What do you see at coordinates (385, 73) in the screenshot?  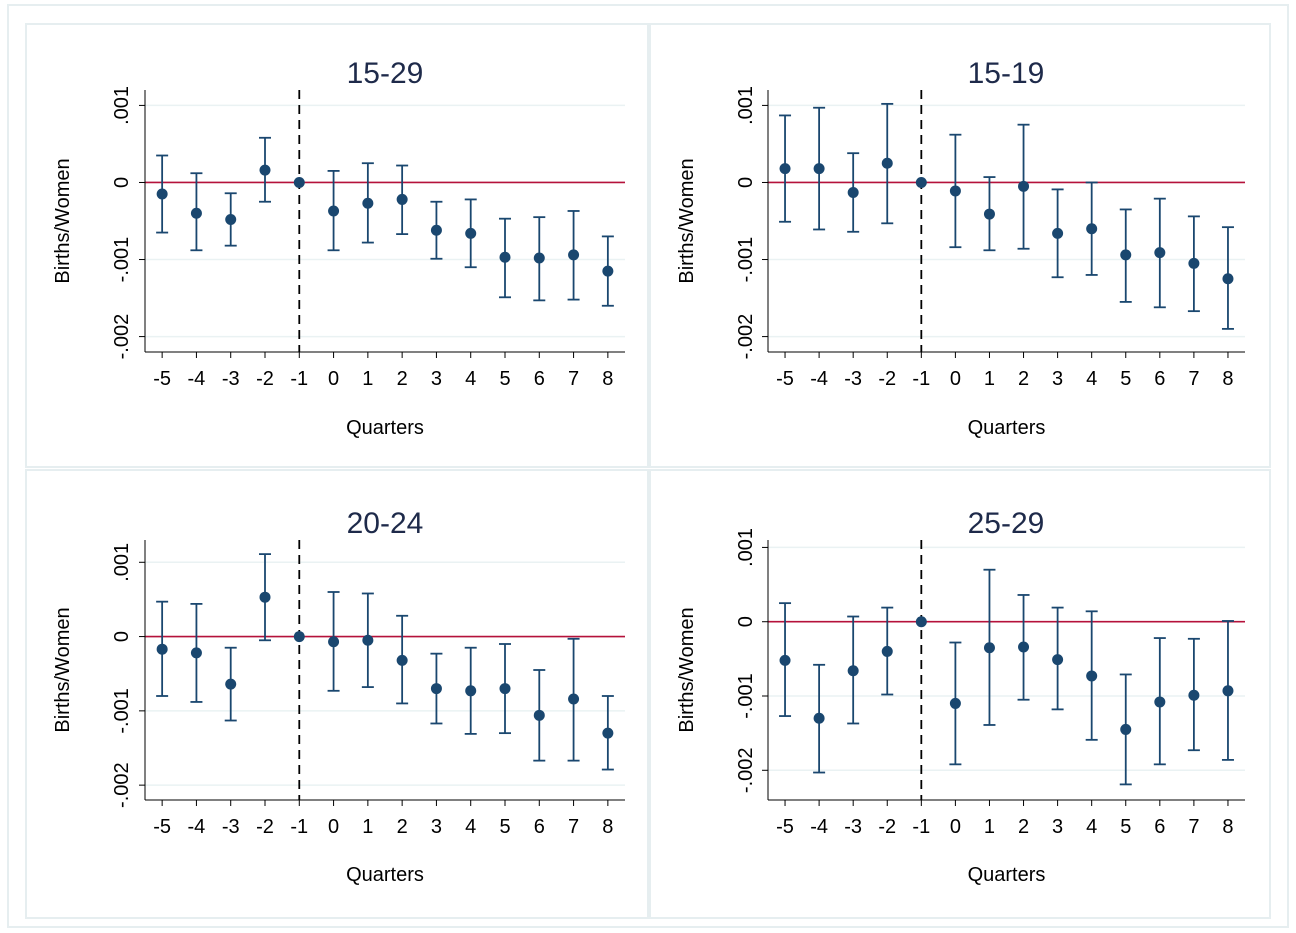 I see `panel-title: 15-29` at bounding box center [385, 73].